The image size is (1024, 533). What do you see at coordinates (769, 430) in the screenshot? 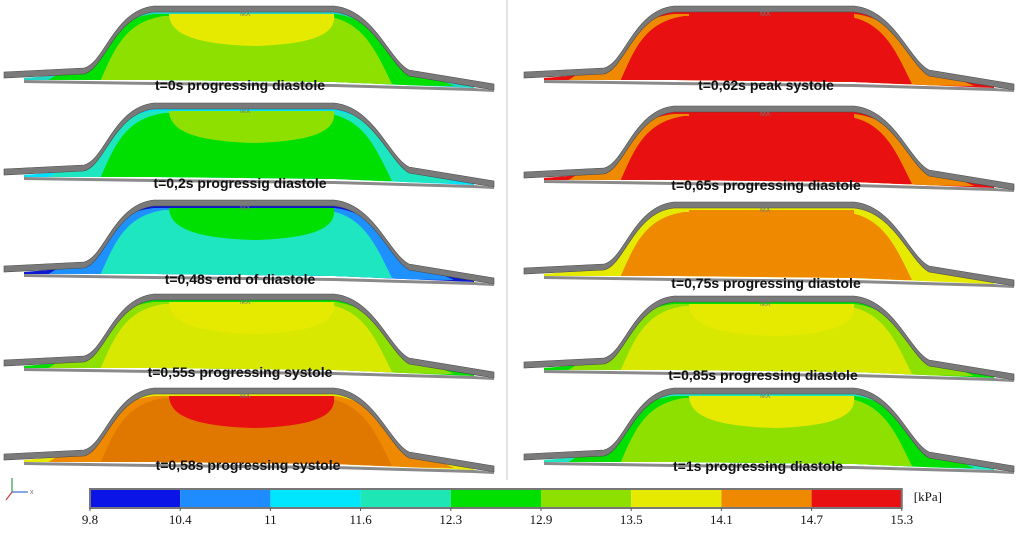
I see `contour-panel: MX MN t=1s progressing diastole` at bounding box center [769, 430].